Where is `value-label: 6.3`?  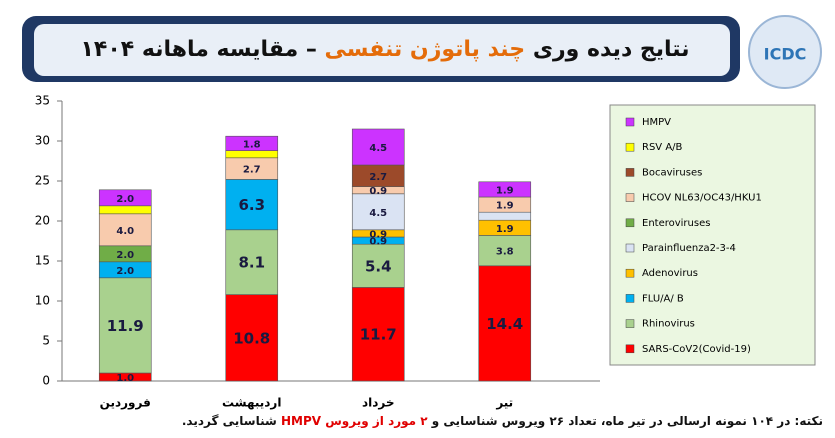
value-label: 6.3 is located at coordinates (251, 205).